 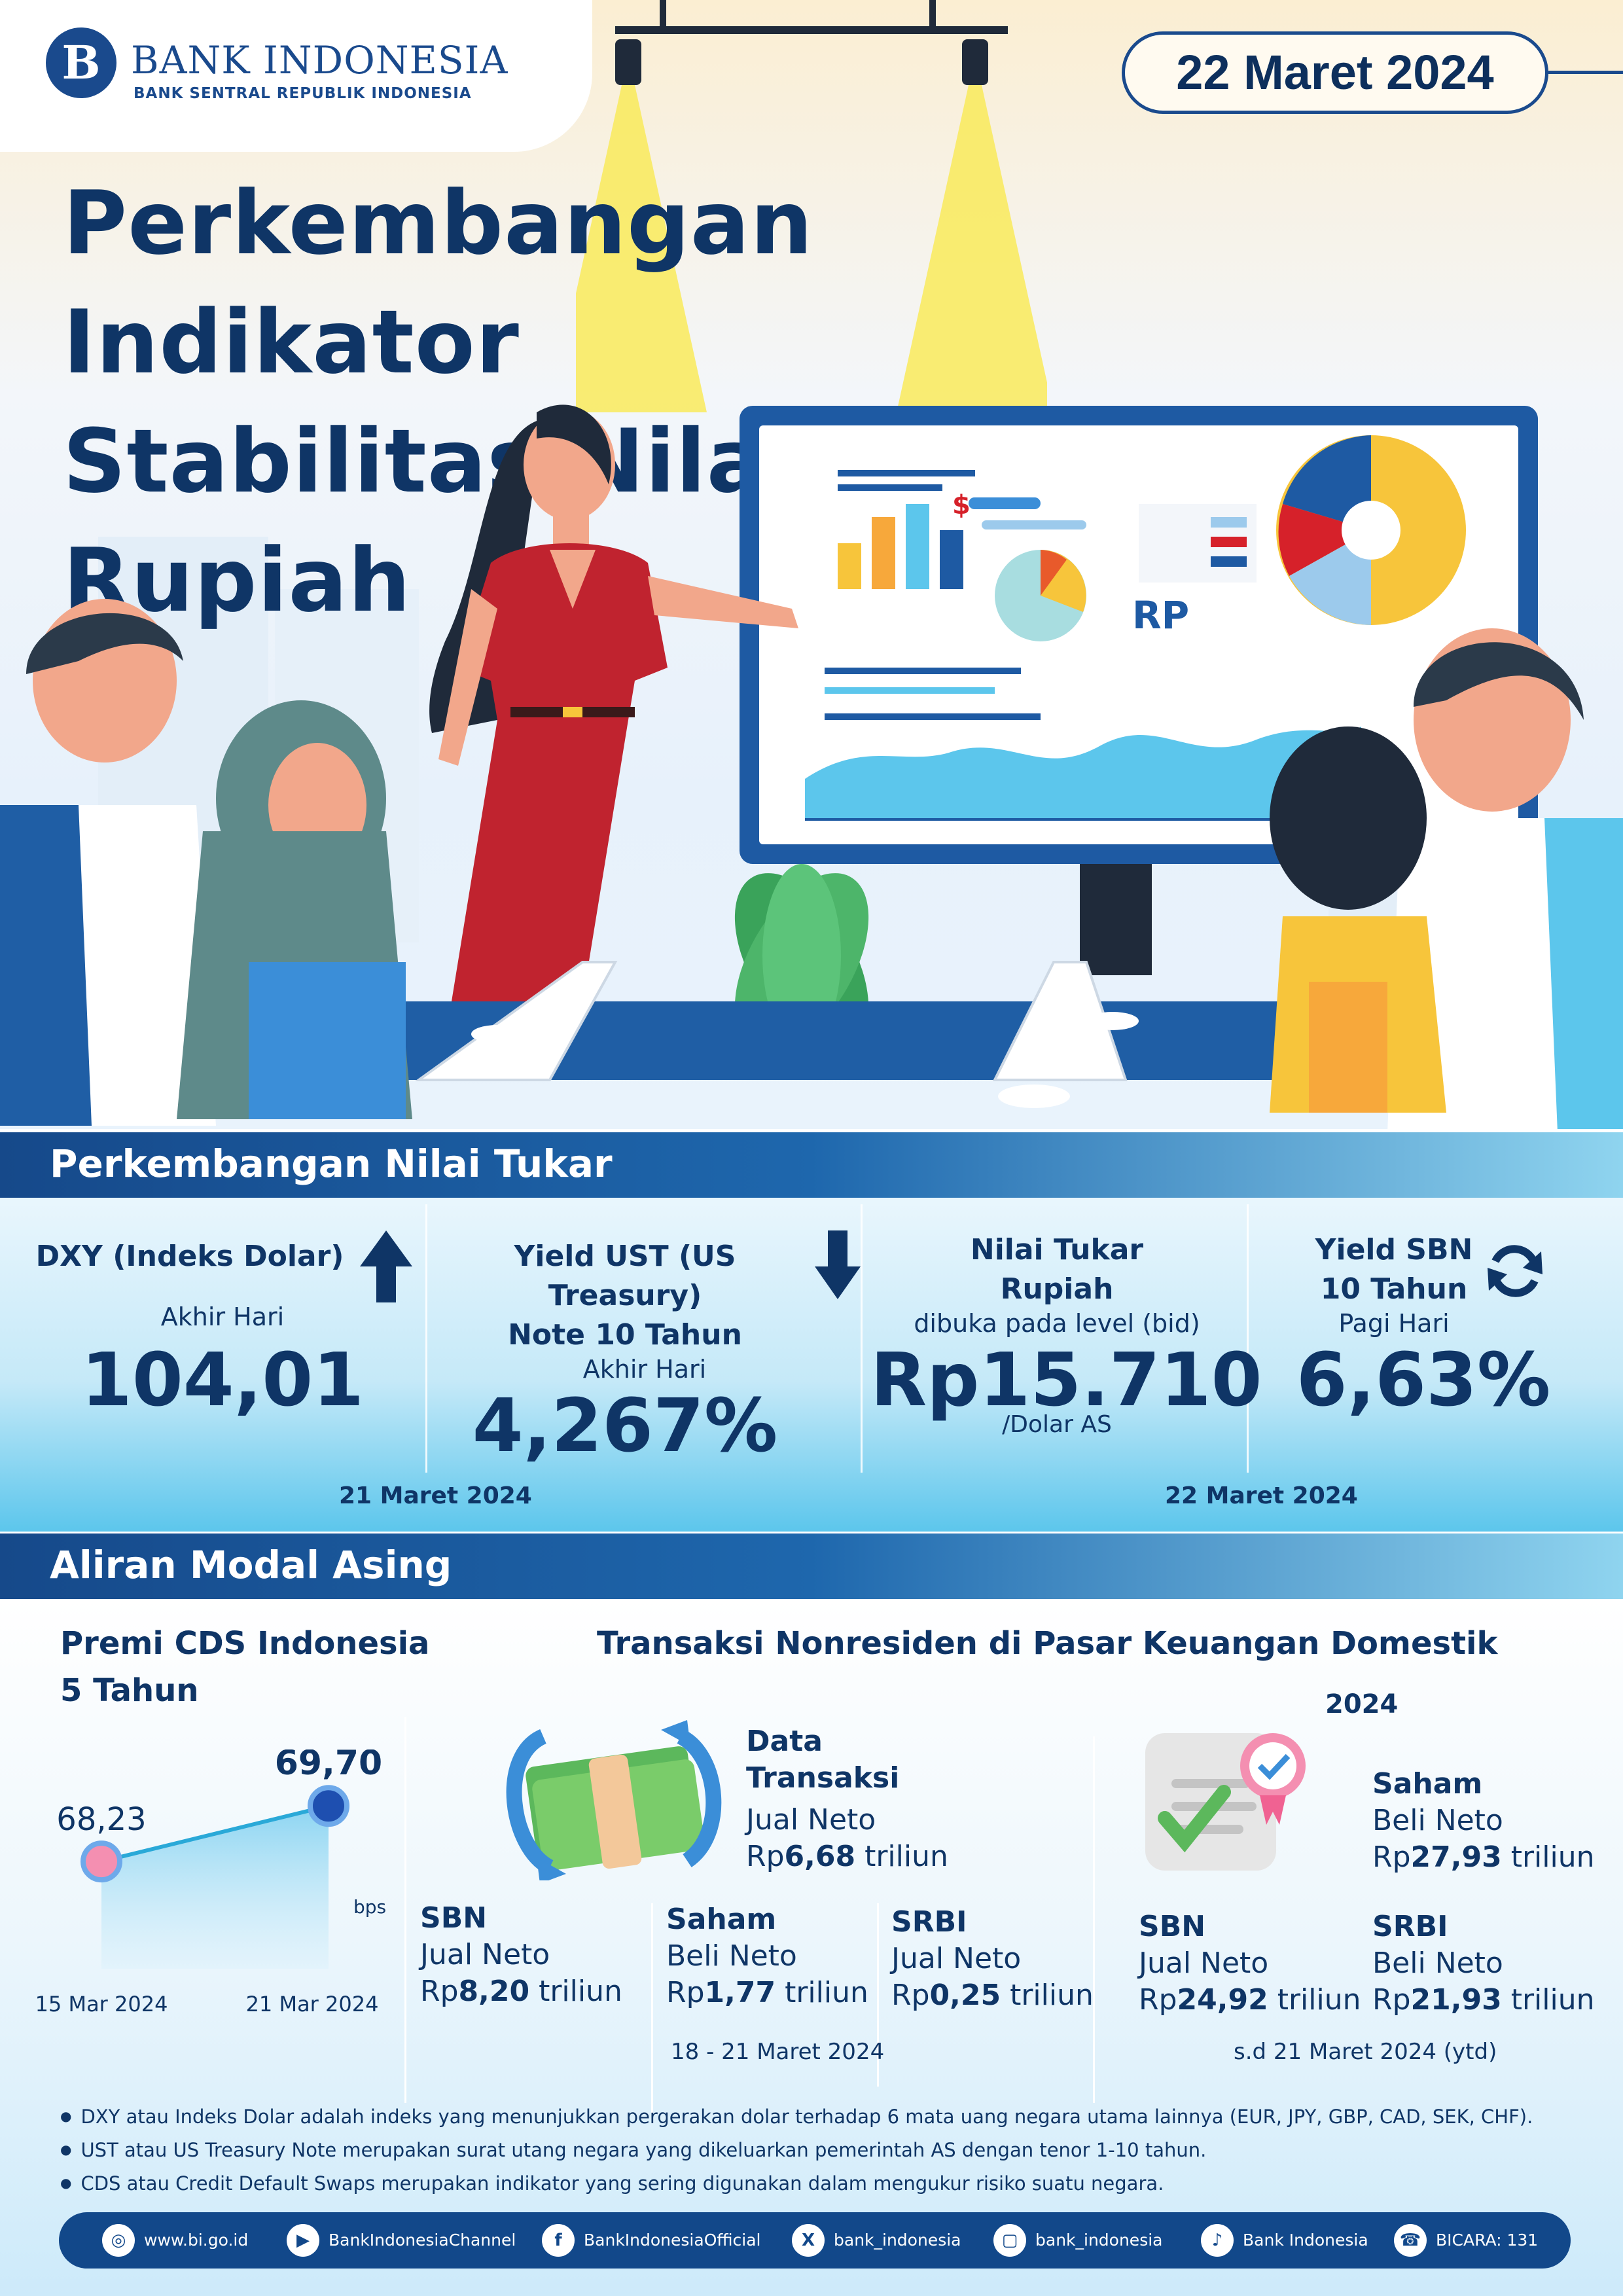 What do you see at coordinates (312, 2004) in the screenshot?
I see `cds-x-tick-label: 21 Mar 2024` at bounding box center [312, 2004].